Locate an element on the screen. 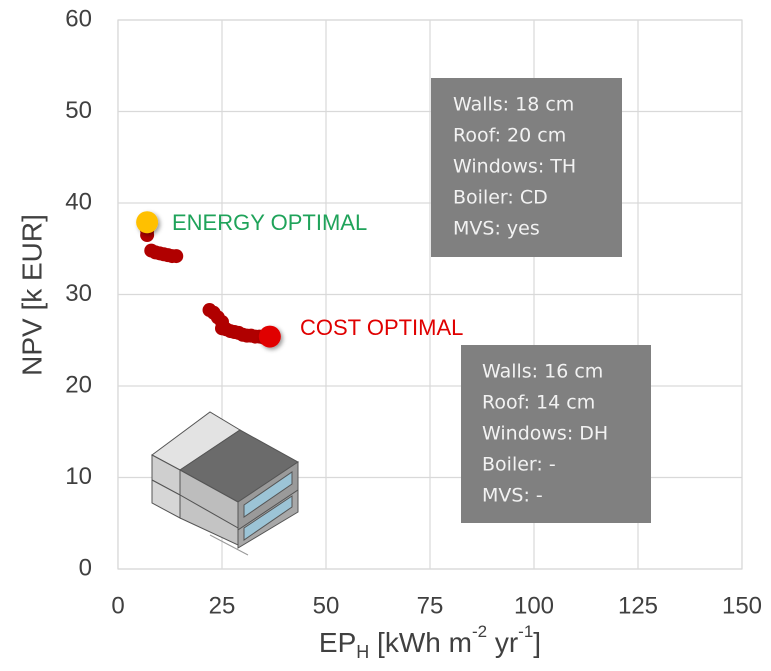  x-label-part: ] is located at coordinates (537, 642).